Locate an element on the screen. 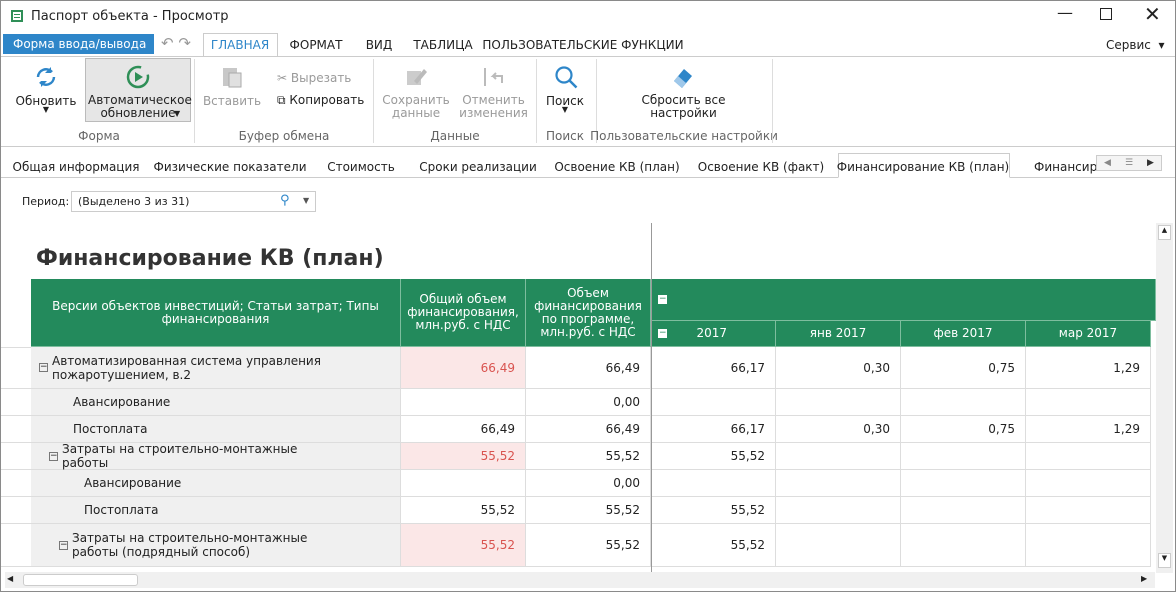 Image resolution: width=1176 pixels, height=592 pixels. search-icon is located at coordinates (566, 77).